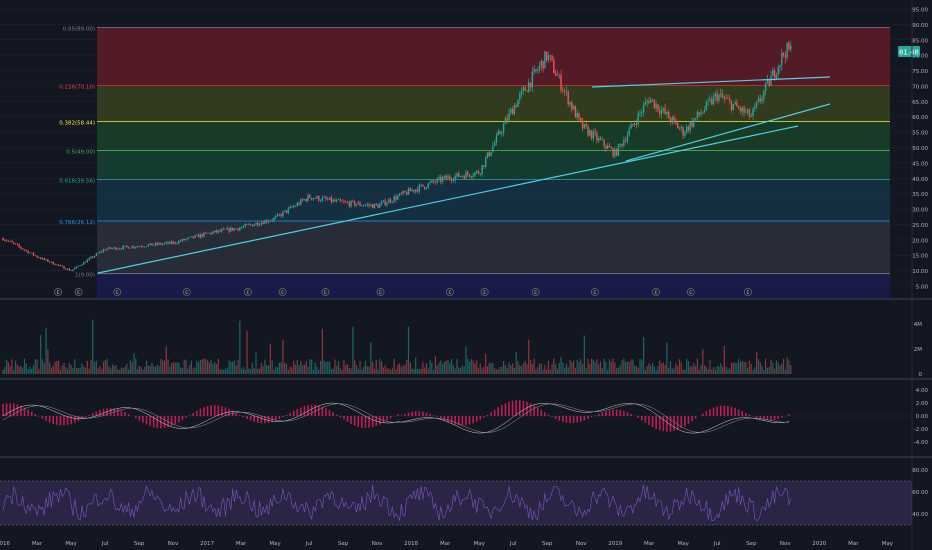  What do you see at coordinates (456, 503) in the screenshot?
I see `rsi-pane` at bounding box center [456, 503].